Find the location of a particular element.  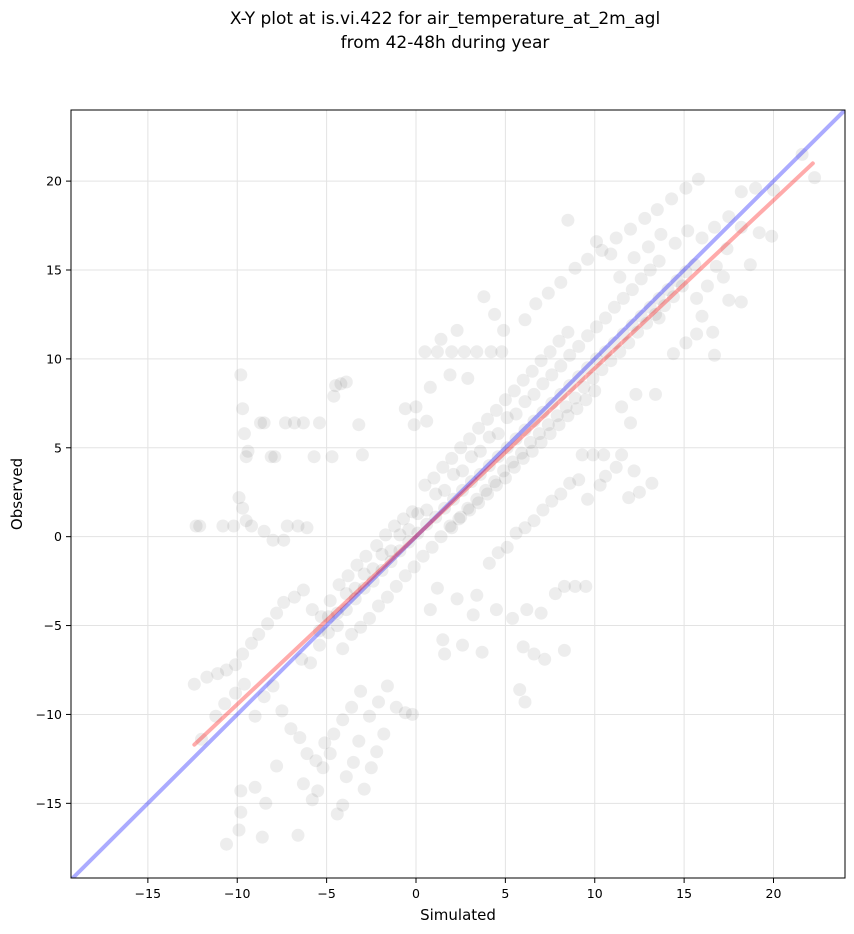

x-tick-label: 15 is located at coordinates (684, 893).